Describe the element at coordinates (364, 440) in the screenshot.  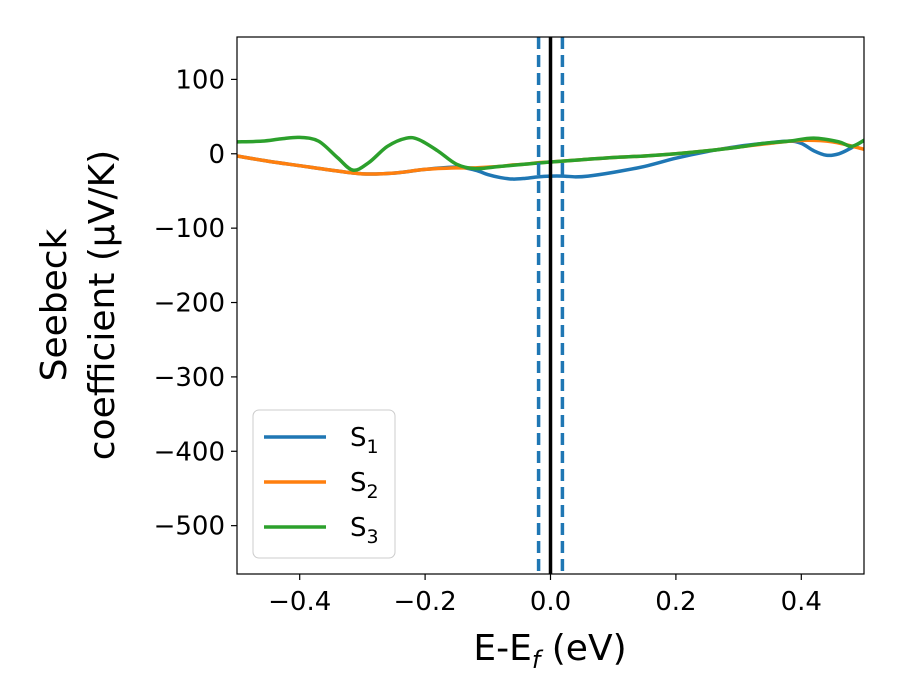
I see `legend-label-s1: S1` at that location.